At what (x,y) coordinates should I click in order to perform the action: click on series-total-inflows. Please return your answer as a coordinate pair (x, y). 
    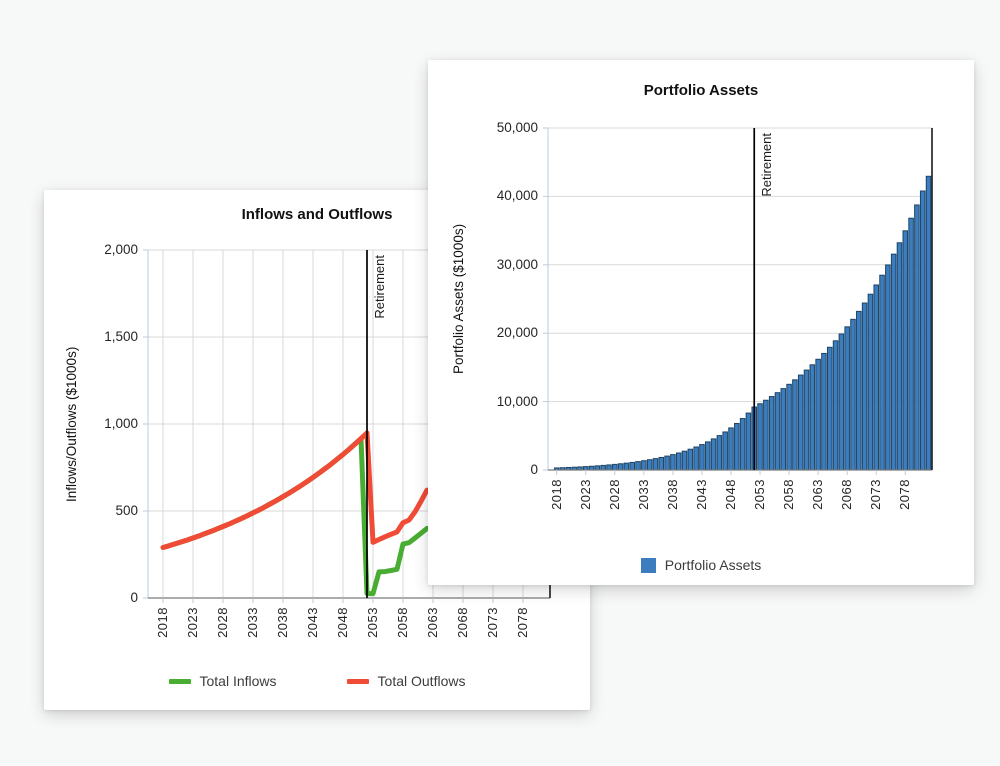
    Looking at the image, I should click on (295, 516).